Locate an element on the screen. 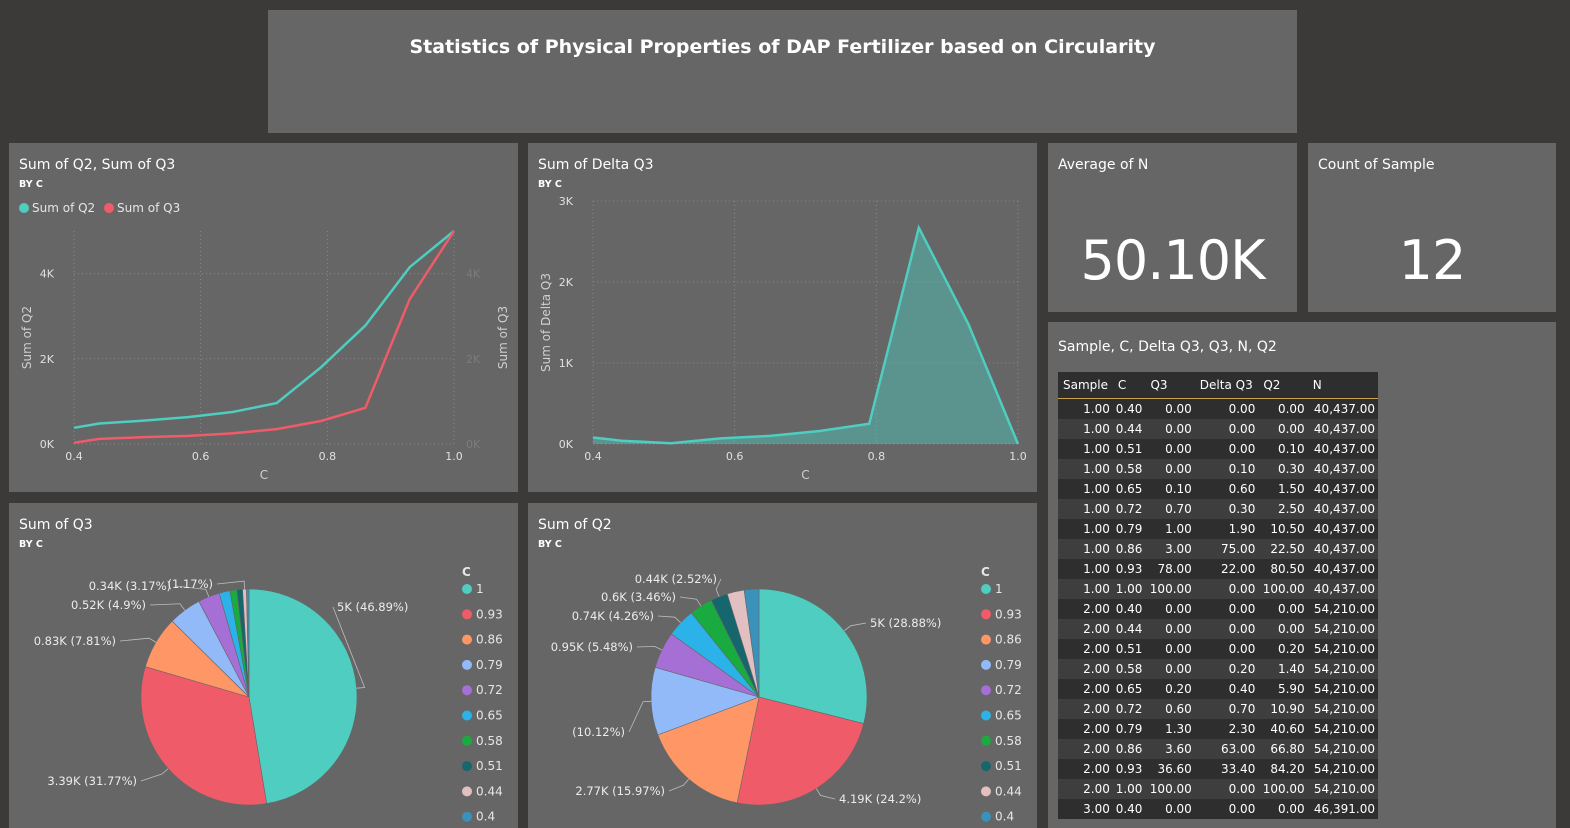 This screenshot has width=1570, height=828. pie-legend-label: 1 is located at coordinates (480, 589).